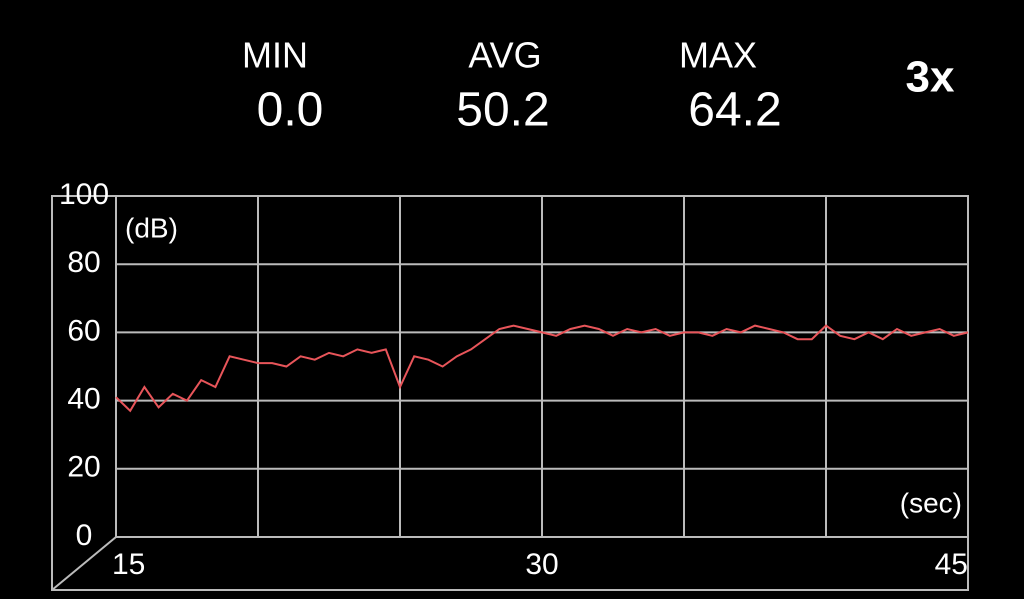 The height and width of the screenshot is (599, 1024). I want to click on stat-label: MIN, so click(275, 55).